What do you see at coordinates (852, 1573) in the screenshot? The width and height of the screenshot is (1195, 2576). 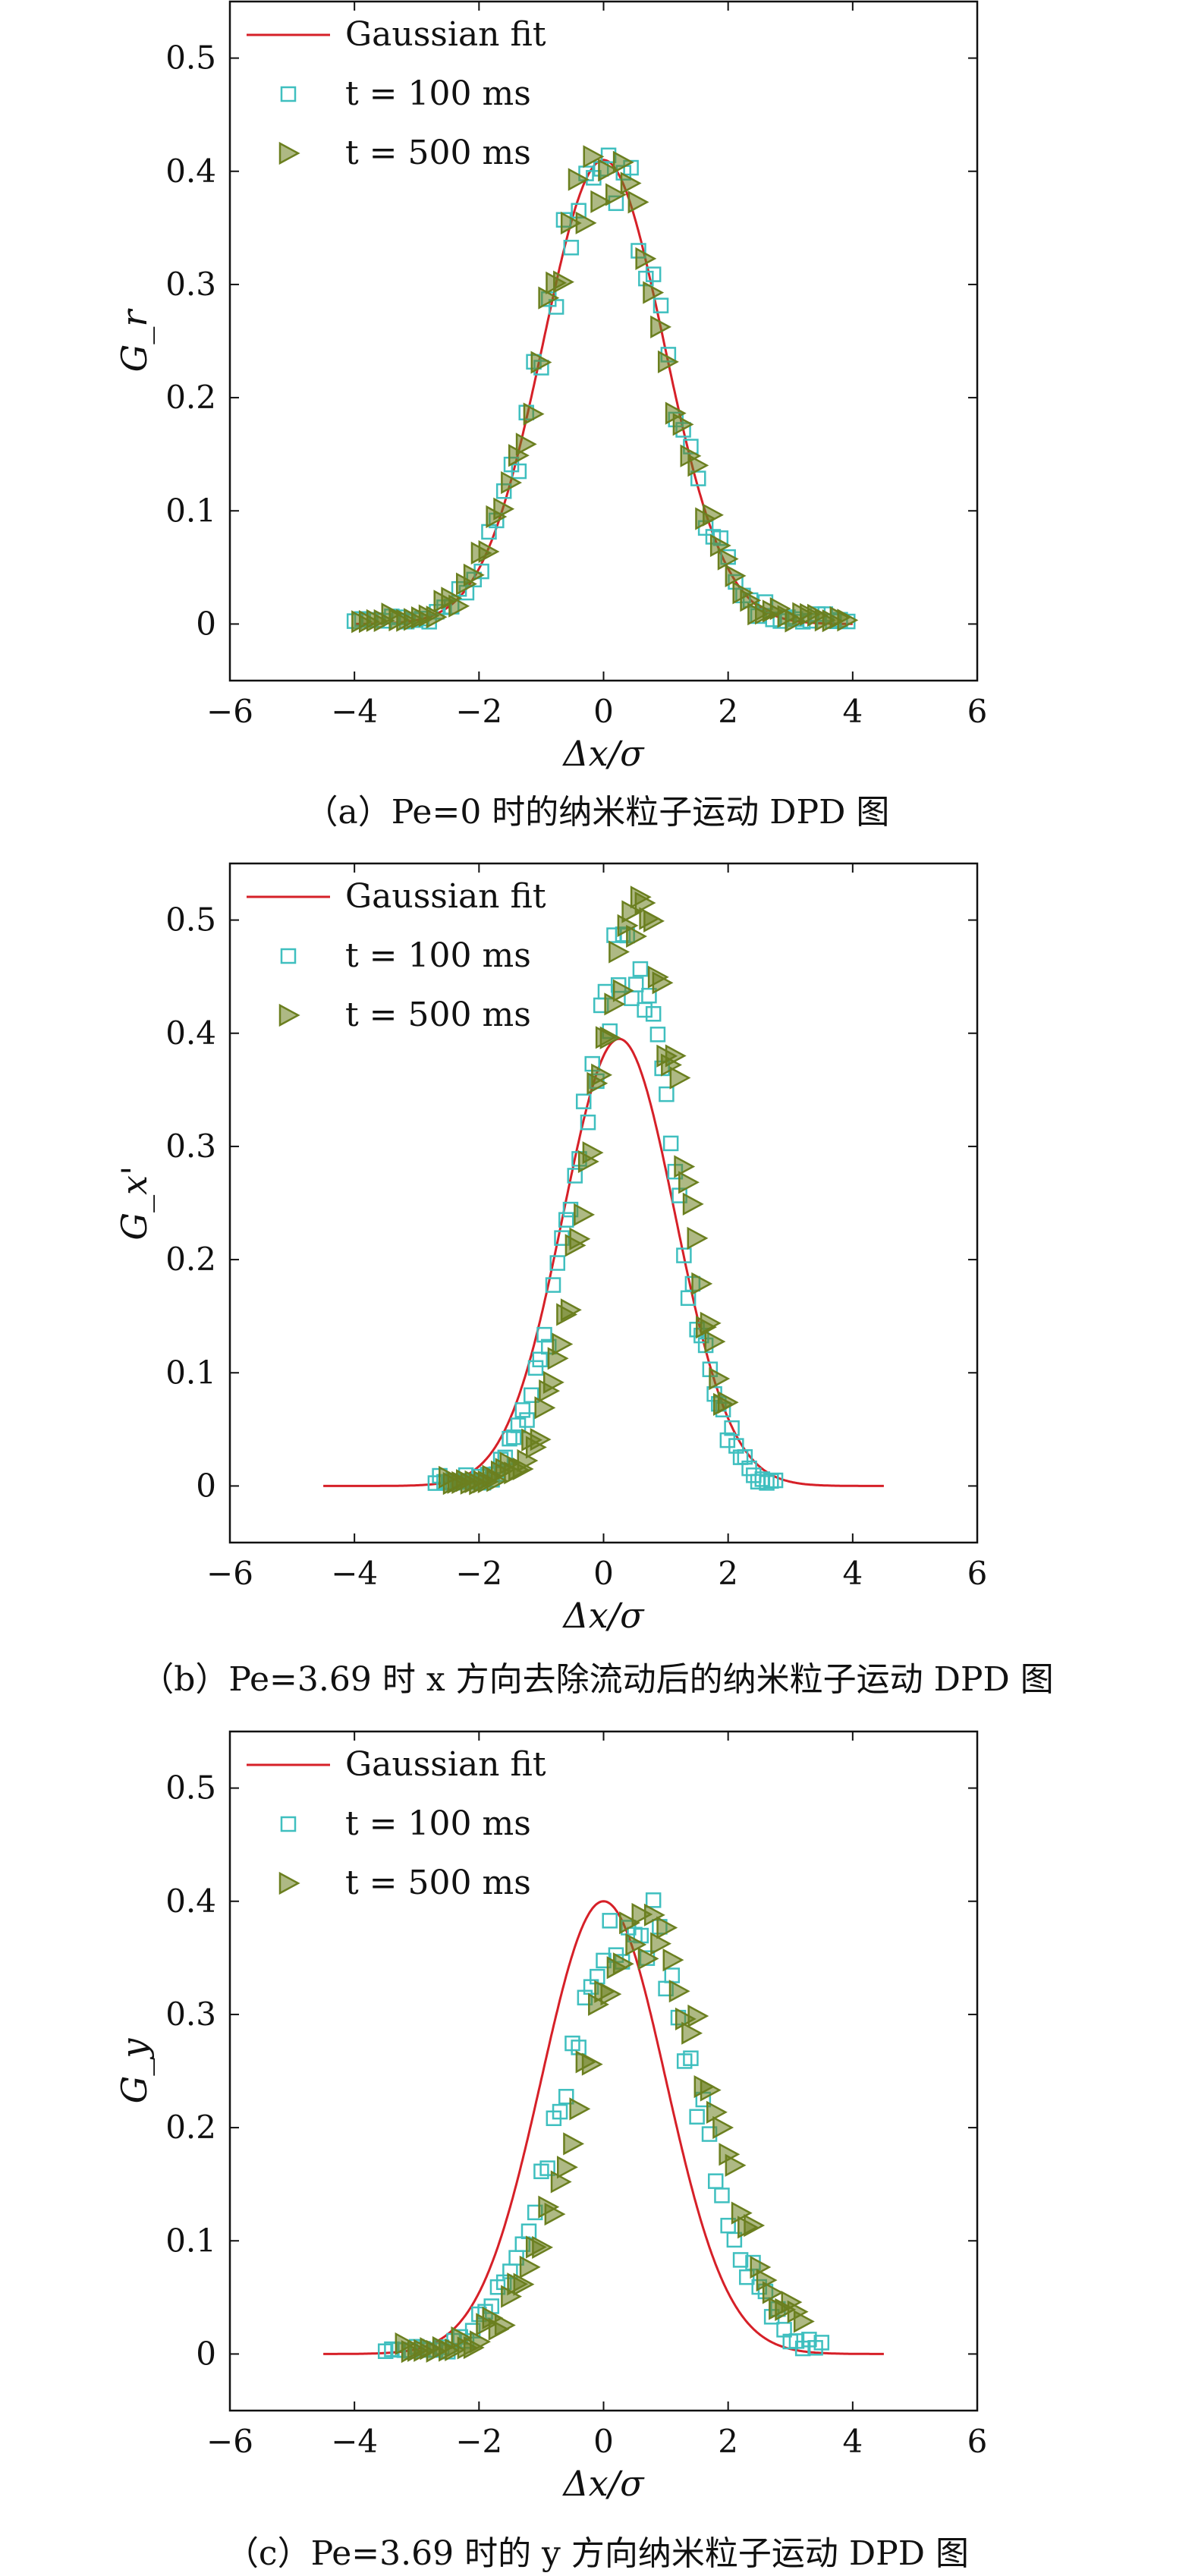 I see `x-tick-label: 4` at bounding box center [852, 1573].